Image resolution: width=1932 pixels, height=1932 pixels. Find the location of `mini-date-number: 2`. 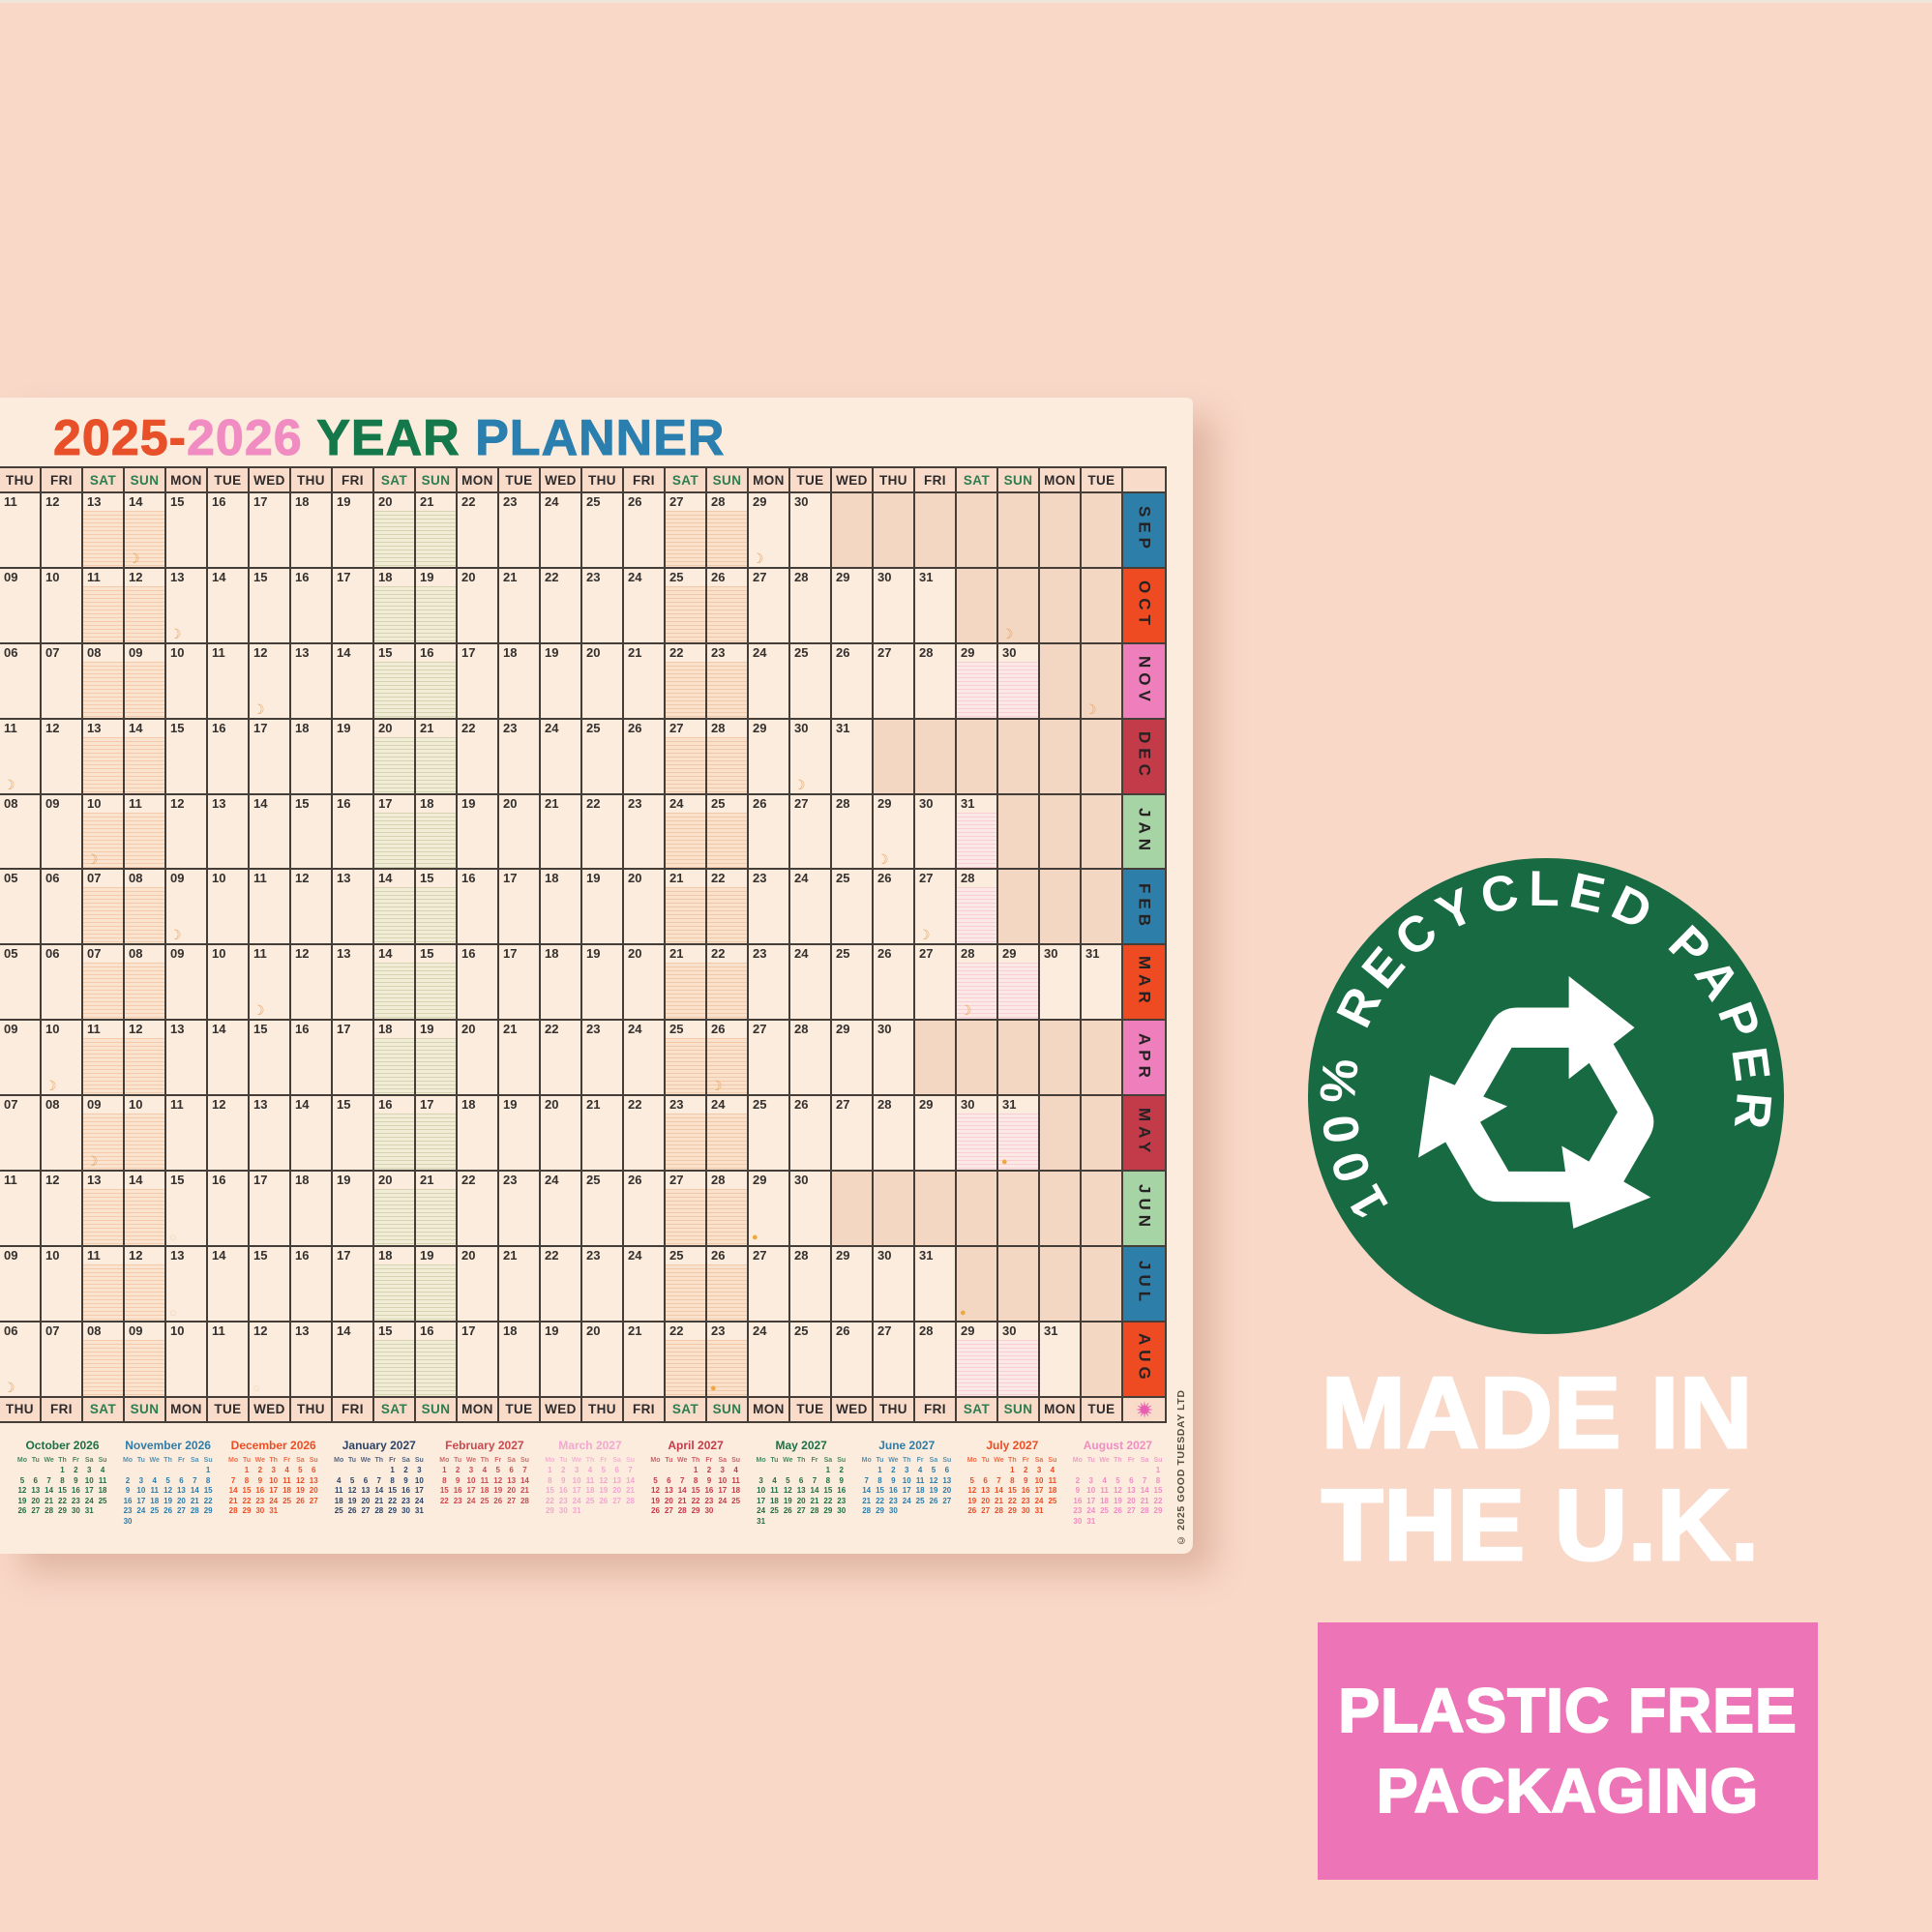

mini-date-number: 2 is located at coordinates (405, 1470).